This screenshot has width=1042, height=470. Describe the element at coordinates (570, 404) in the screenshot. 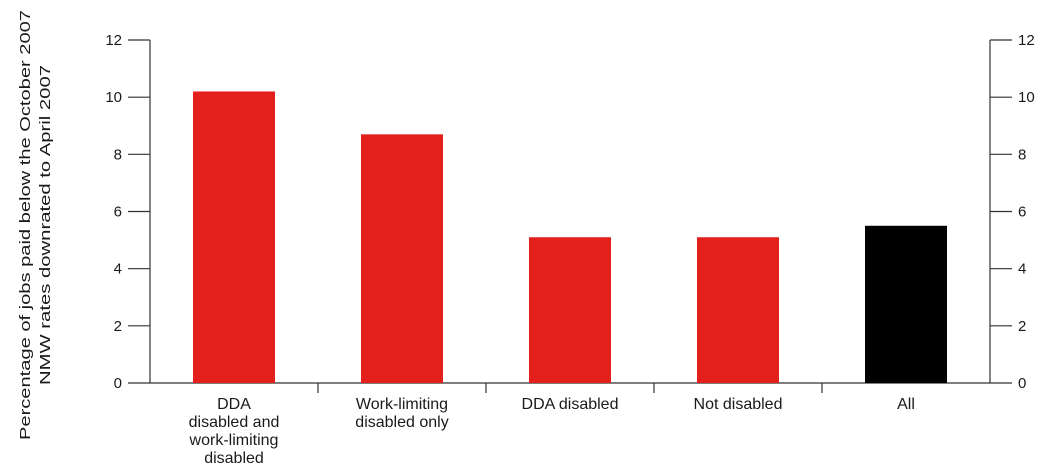

I see `category-label: DDA disabled` at that location.